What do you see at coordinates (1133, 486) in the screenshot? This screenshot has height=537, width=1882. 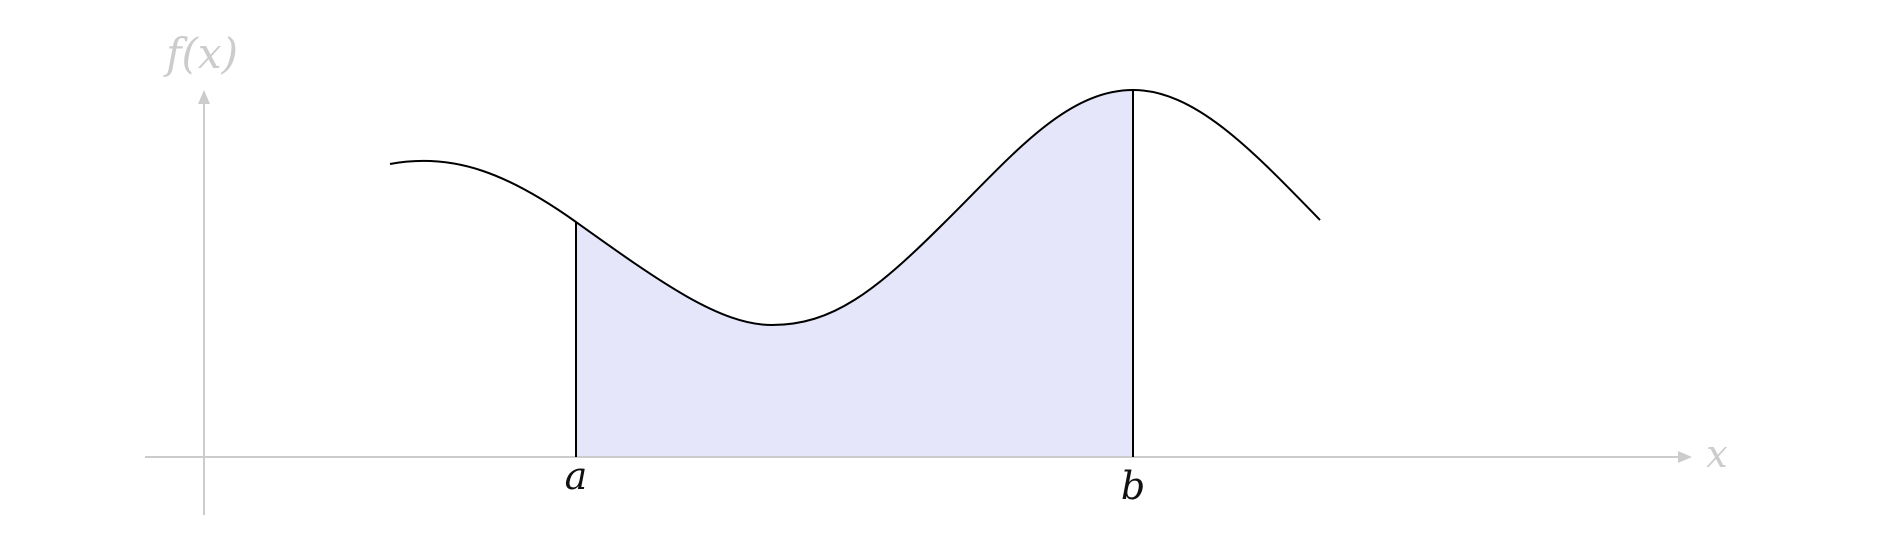 I see `upper-bound-label: b` at bounding box center [1133, 486].